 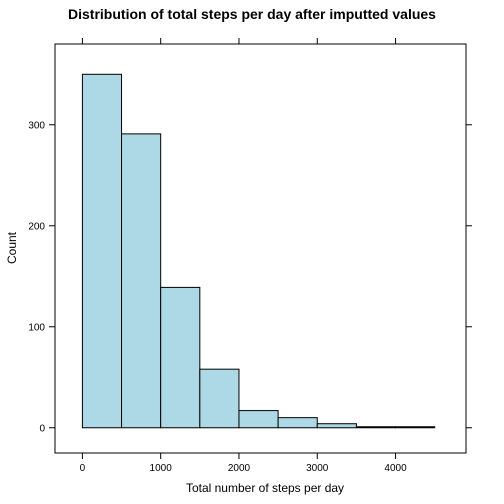 What do you see at coordinates (265, 488) in the screenshot?
I see `x-axis-label: Total number of steps per day` at bounding box center [265, 488].